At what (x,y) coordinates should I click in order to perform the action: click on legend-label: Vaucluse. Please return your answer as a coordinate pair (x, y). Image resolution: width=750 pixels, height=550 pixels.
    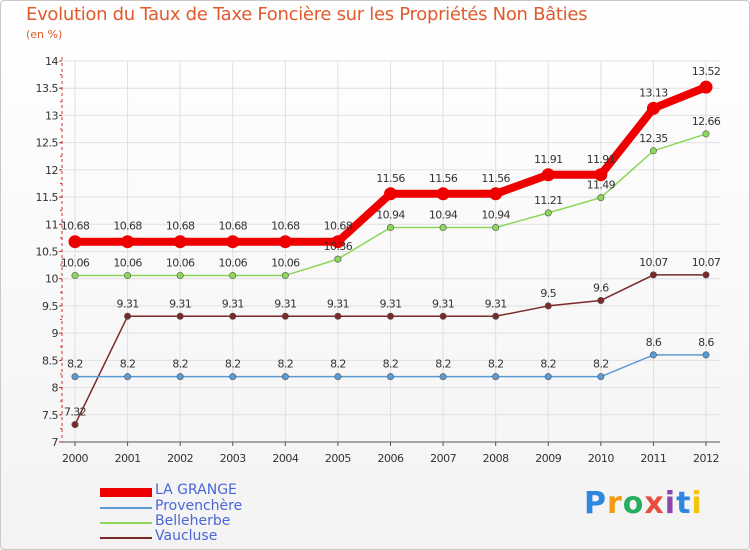
    Looking at the image, I should click on (186, 536).